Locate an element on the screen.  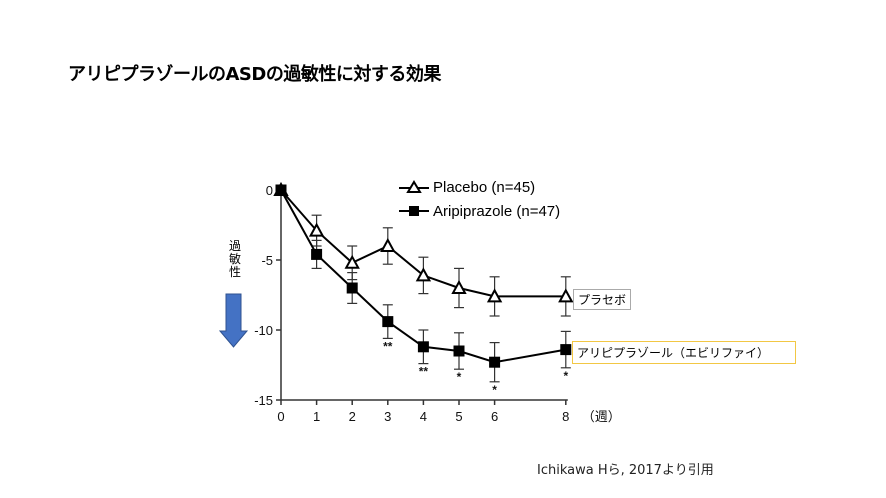
legend-item-aripiprazole: Aripiprazole (n=47) is located at coordinates (479, 211).